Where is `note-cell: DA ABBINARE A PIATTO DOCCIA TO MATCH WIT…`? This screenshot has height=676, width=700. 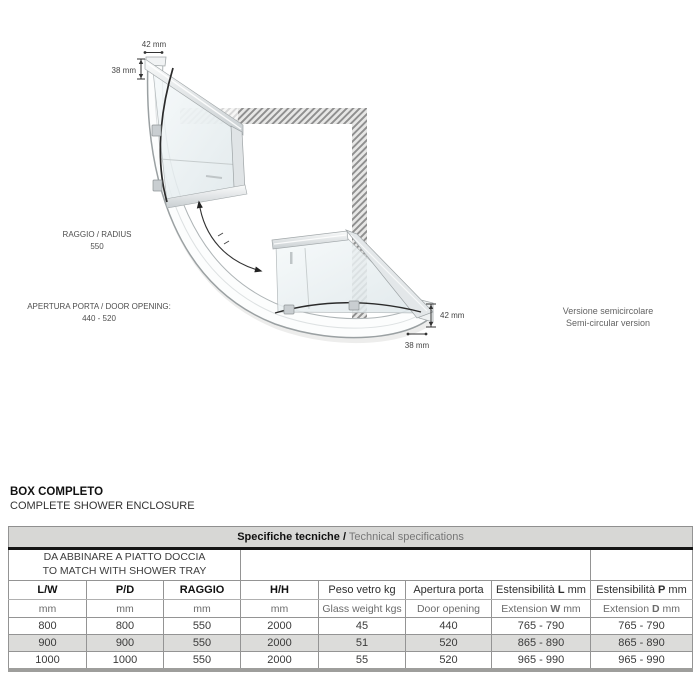 note-cell: DA ABBINARE A PIATTO DOCCIA TO MATCH WIT… is located at coordinates (124, 564).